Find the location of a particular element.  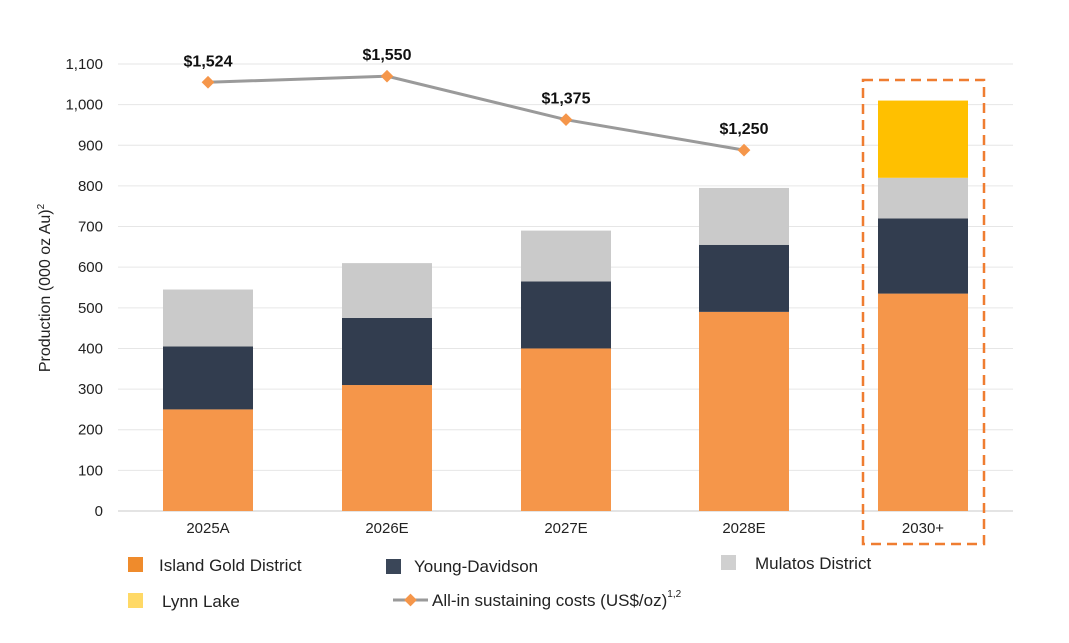

legend-marker-aisc is located at coordinates (410, 600).